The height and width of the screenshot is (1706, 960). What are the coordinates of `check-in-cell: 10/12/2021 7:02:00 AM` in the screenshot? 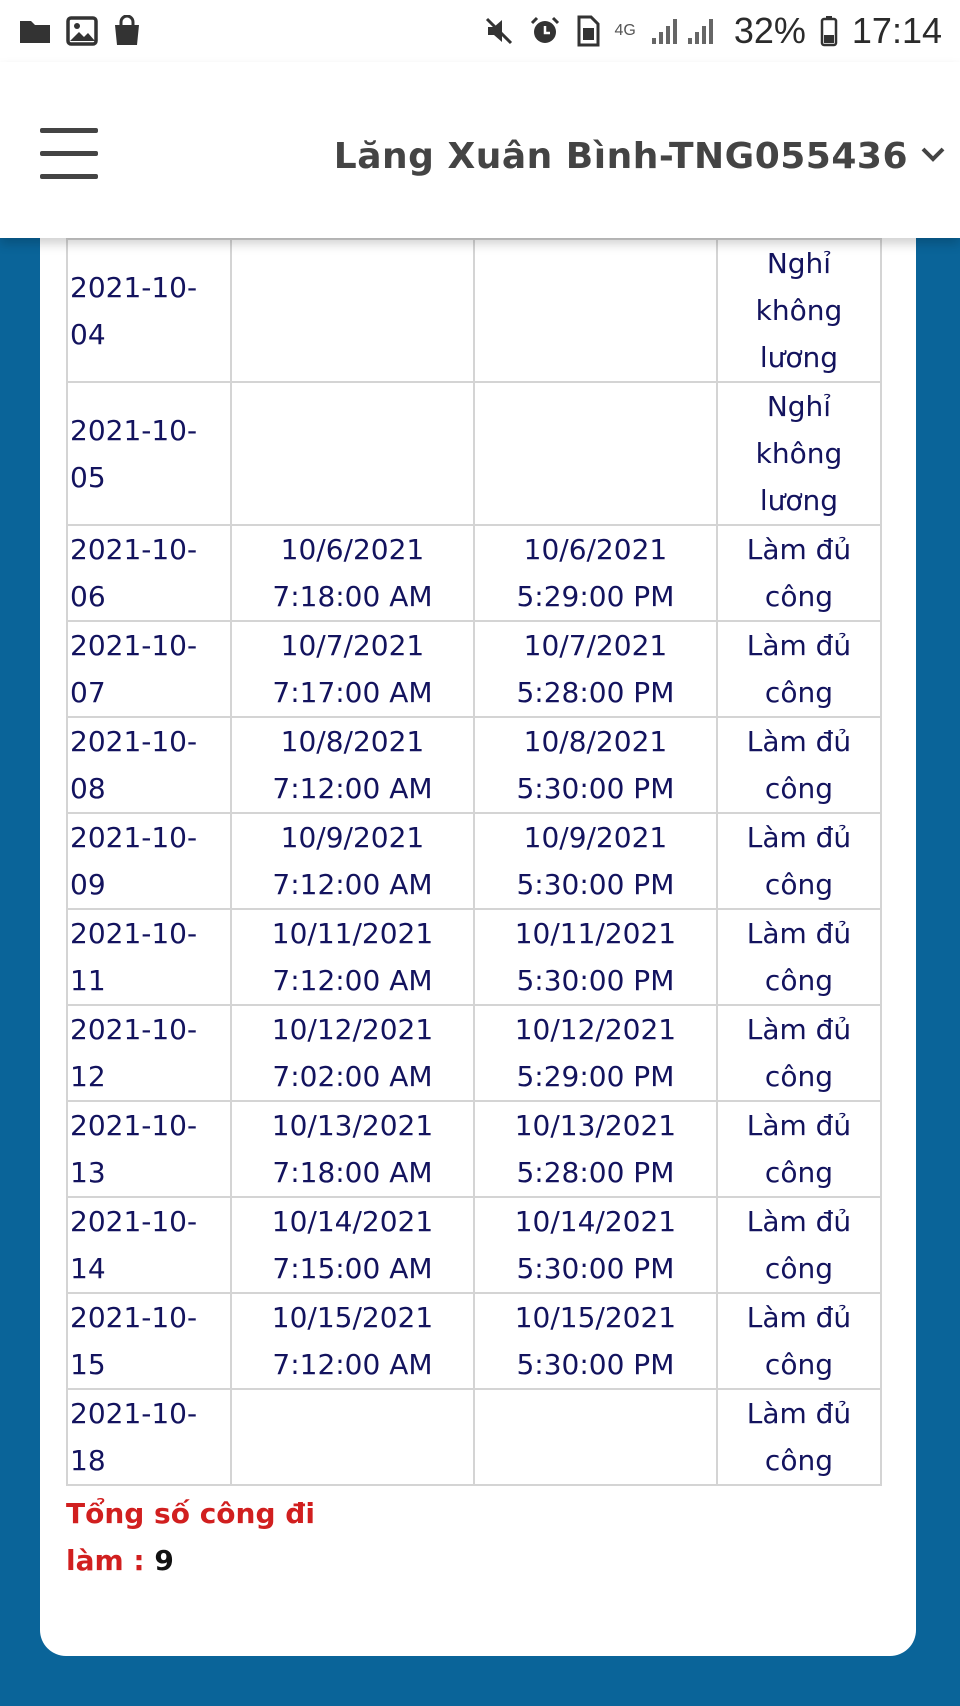 It's located at (352, 1053).